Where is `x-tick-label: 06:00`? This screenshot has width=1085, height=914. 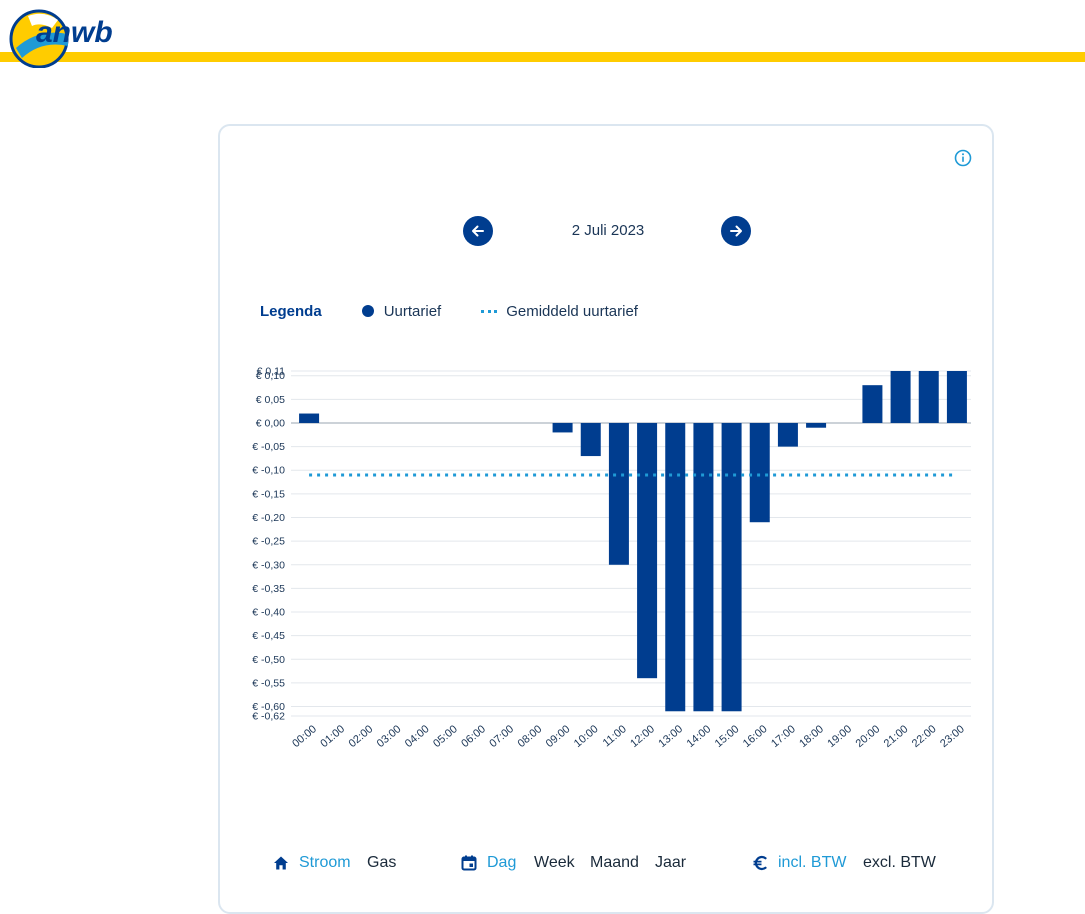
x-tick-label: 06:00 is located at coordinates (473, 736).